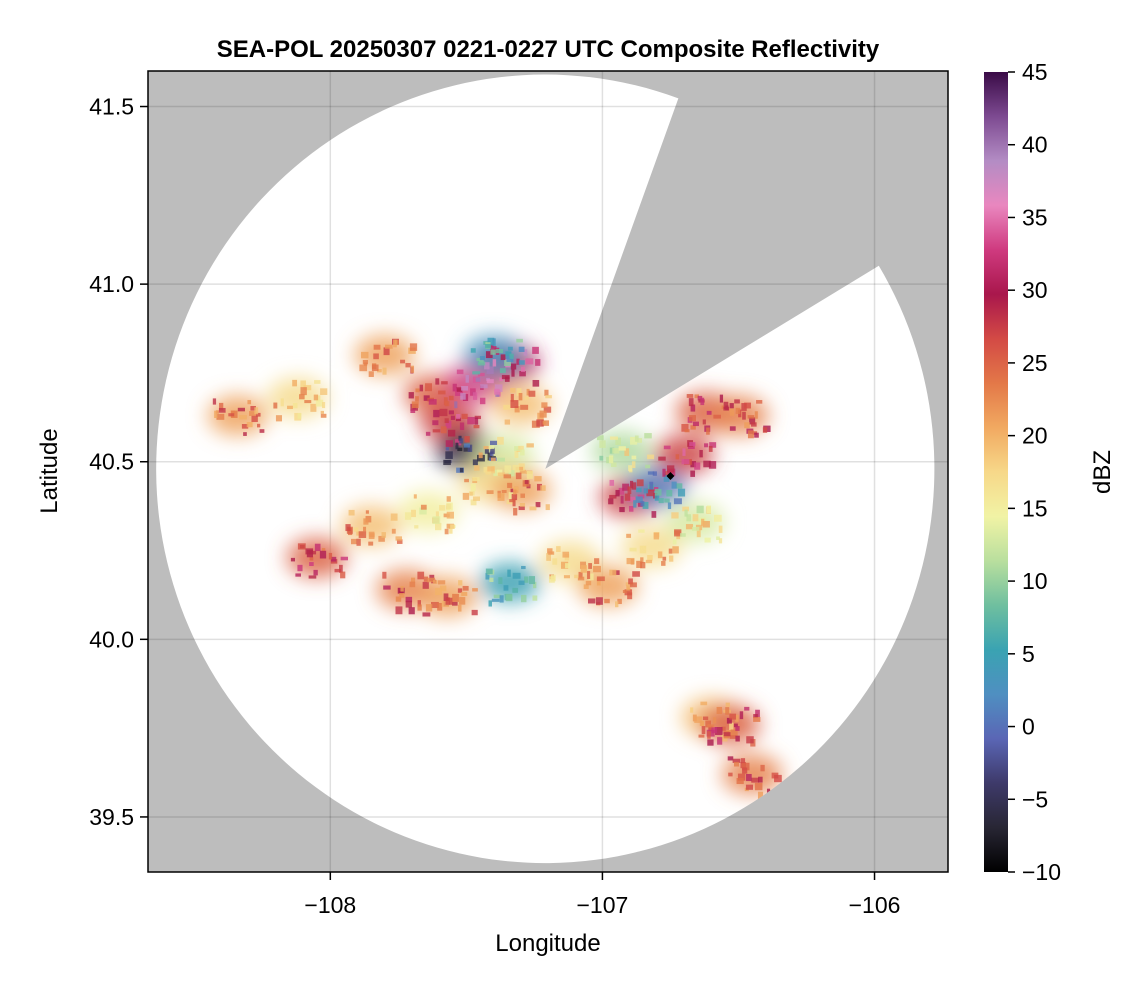  What do you see at coordinates (1035, 581) in the screenshot?
I see `colorbar-tick-label: 10` at bounding box center [1035, 581].